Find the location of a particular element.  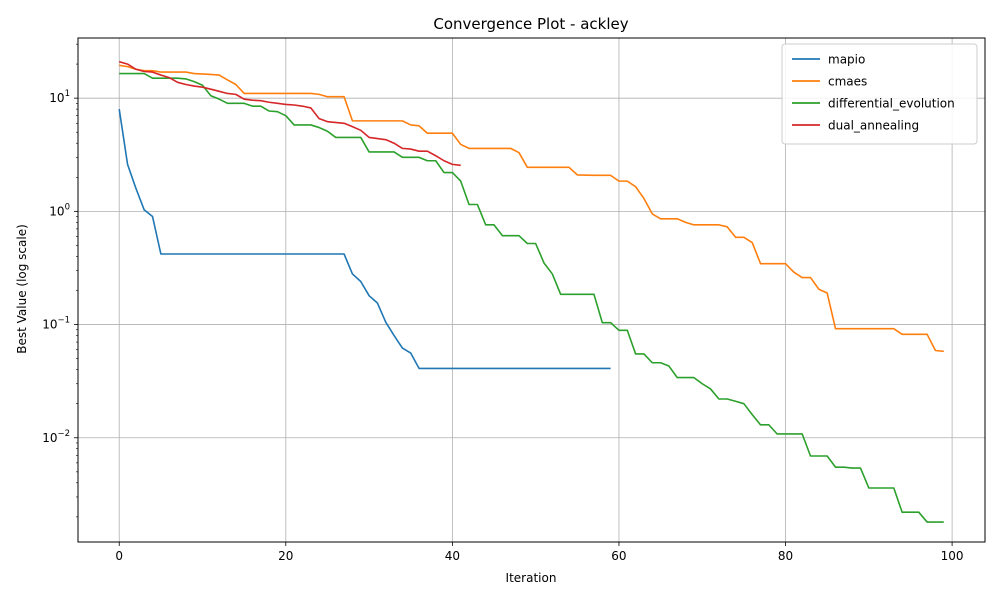

y-tick-exponent: 0 is located at coordinates (67, 207).